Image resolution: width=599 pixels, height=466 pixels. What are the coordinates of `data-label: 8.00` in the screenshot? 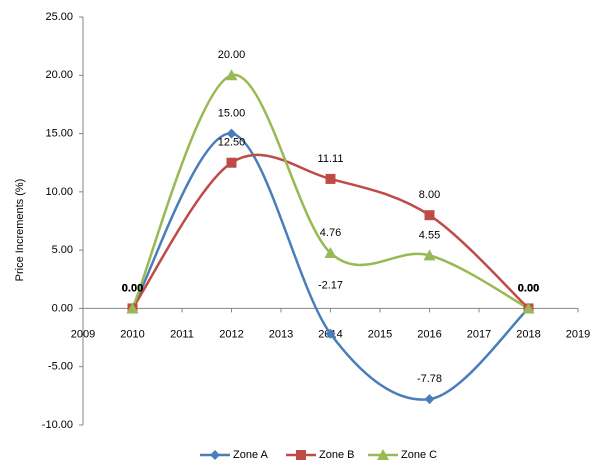 It's located at (429, 195).